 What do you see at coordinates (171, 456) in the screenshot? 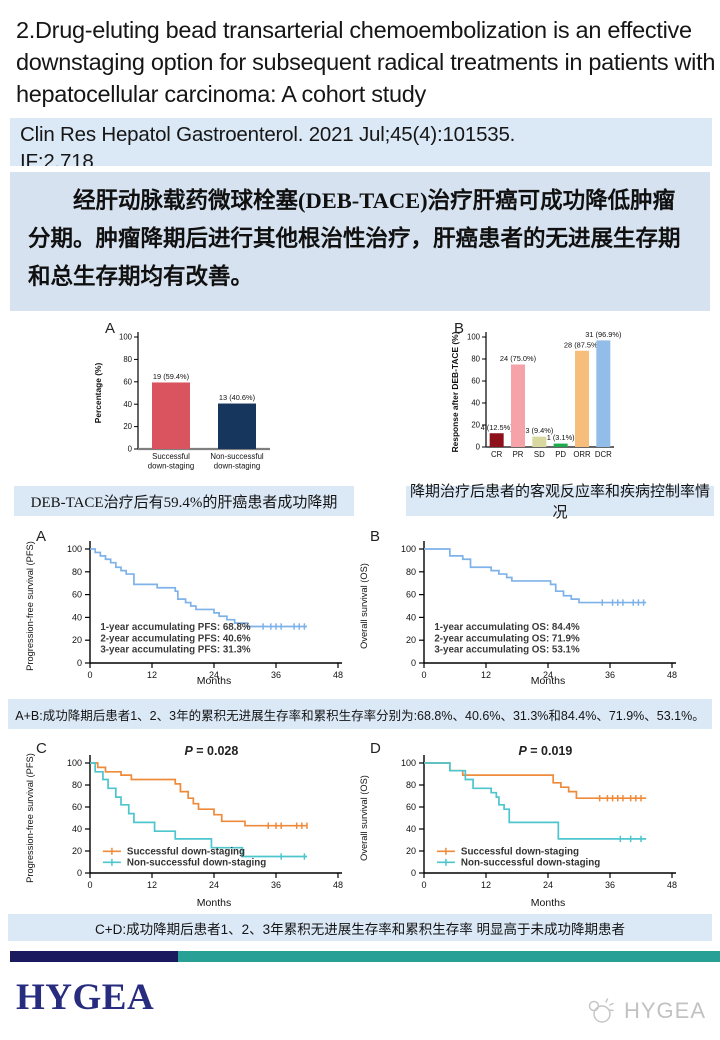
I see `svg-text: Successful` at bounding box center [171, 456].